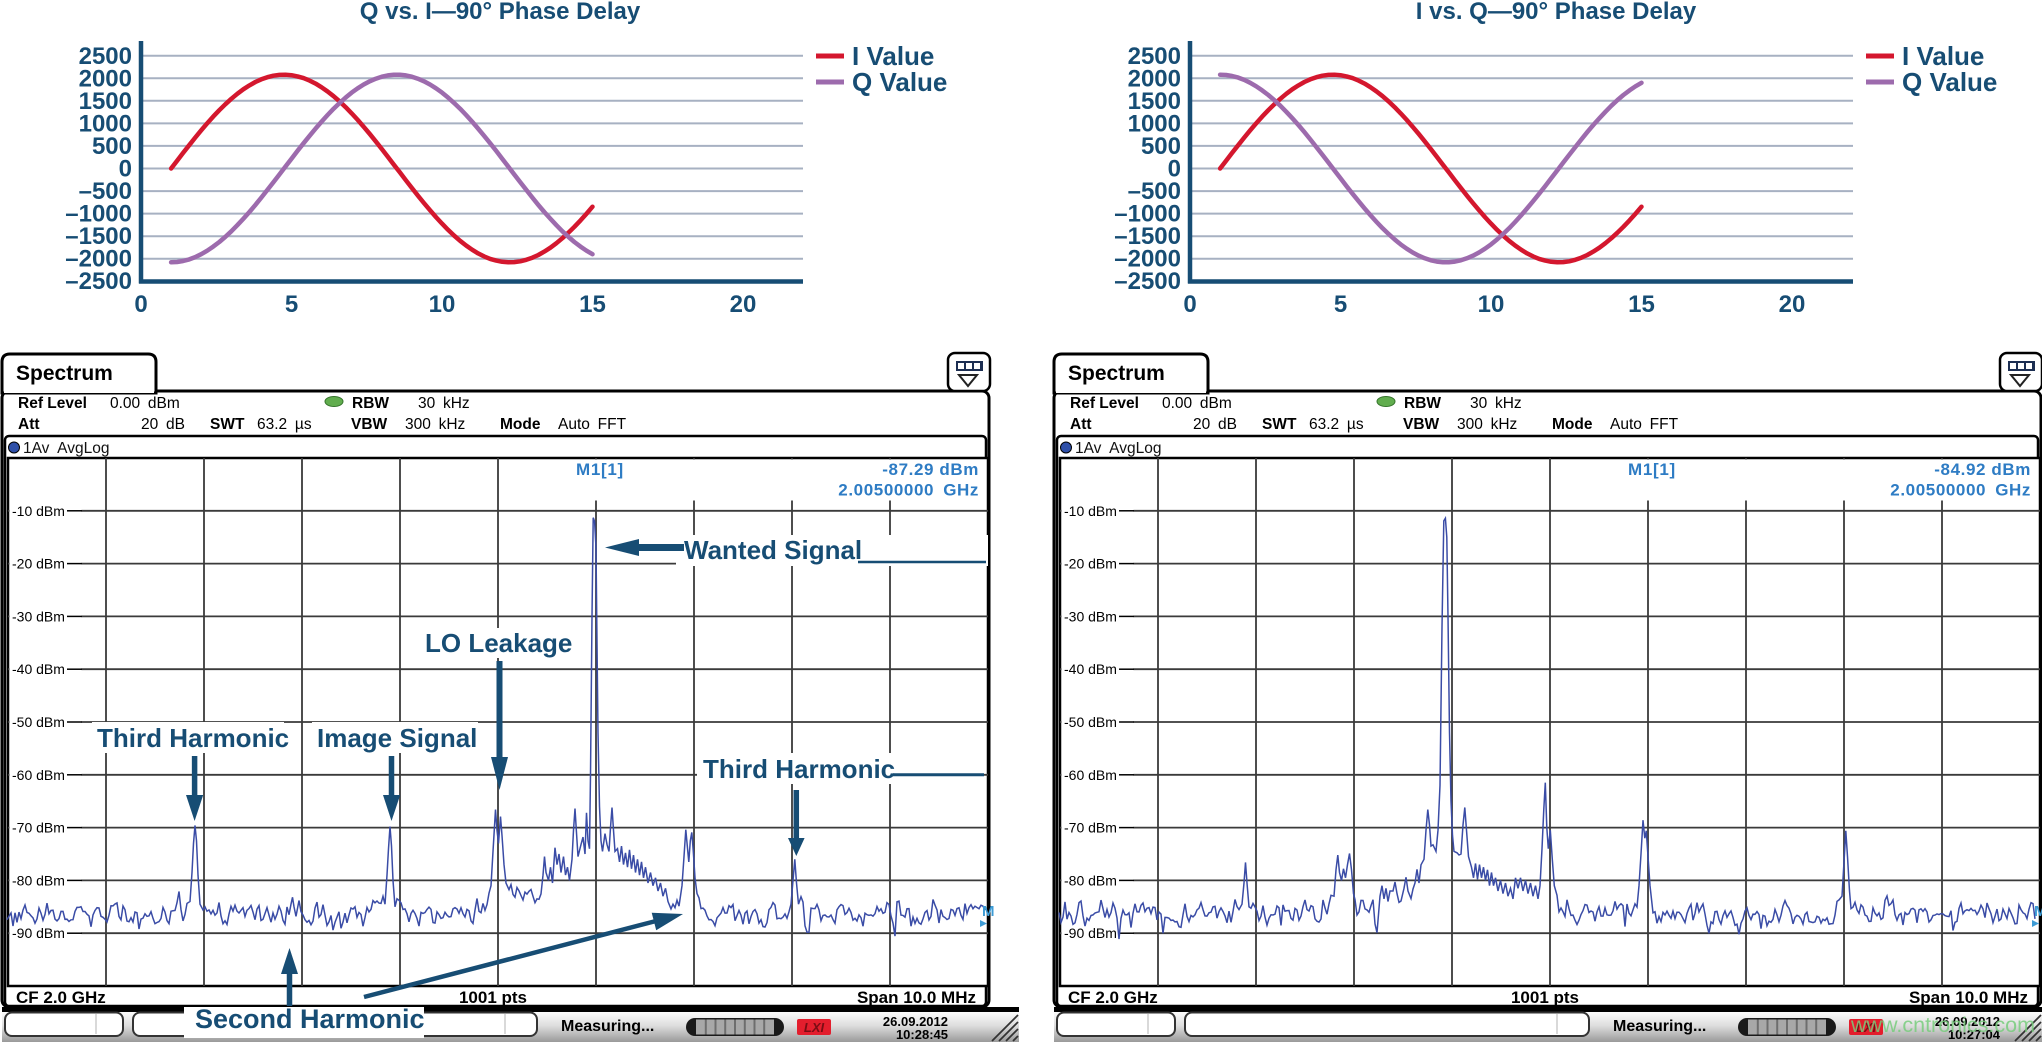 The width and height of the screenshot is (2042, 1047). I want to click on svg-text: -84.92 dBm, so click(1982, 469).